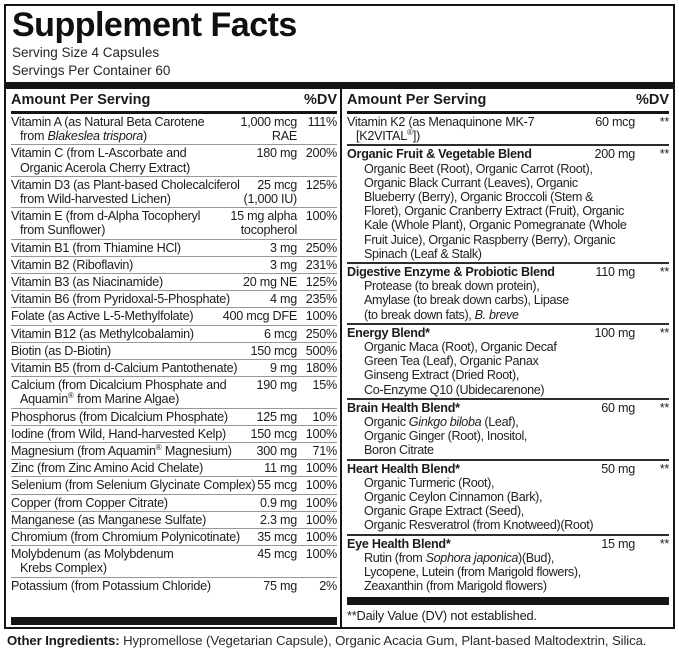 The height and width of the screenshot is (649, 679). Describe the element at coordinates (439, 154) in the screenshot. I see `blend-name: Organic Fruit & Vegetable Blend` at that location.